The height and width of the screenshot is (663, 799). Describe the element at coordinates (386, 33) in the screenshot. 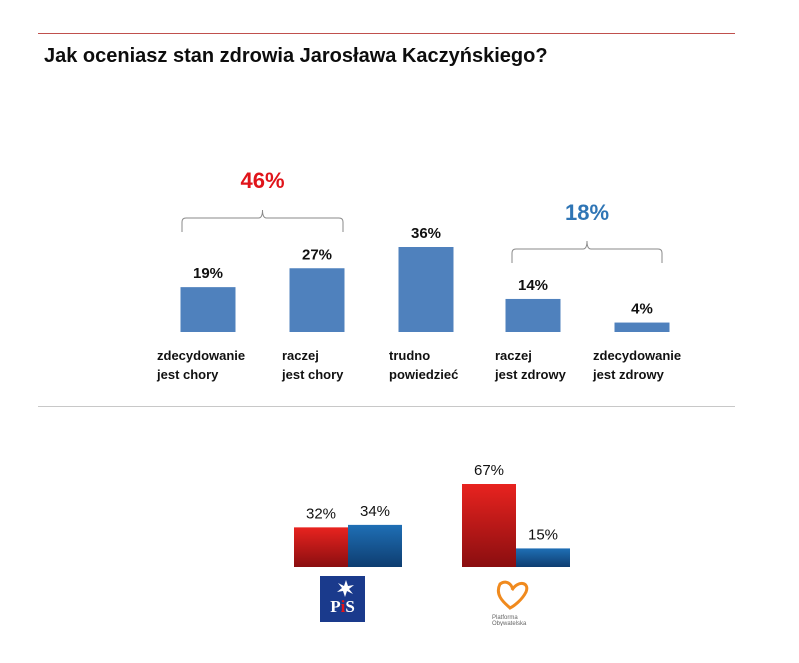

I see `top-divider` at that location.